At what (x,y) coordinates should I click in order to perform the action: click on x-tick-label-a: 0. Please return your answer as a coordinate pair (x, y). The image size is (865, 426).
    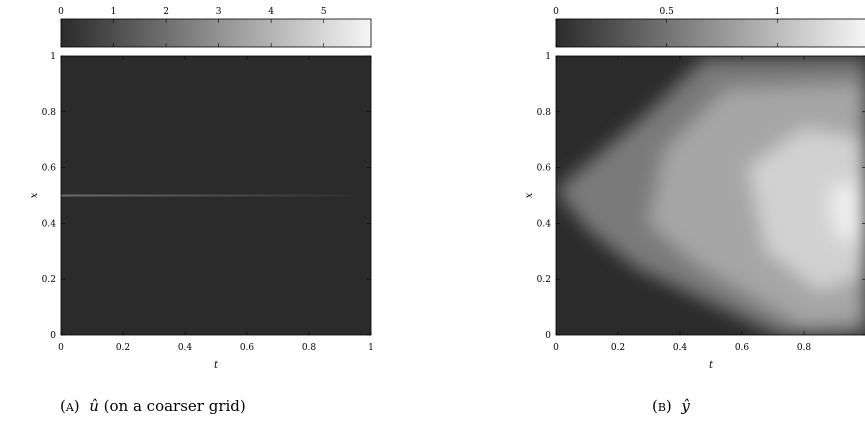
    Looking at the image, I should click on (61, 348).